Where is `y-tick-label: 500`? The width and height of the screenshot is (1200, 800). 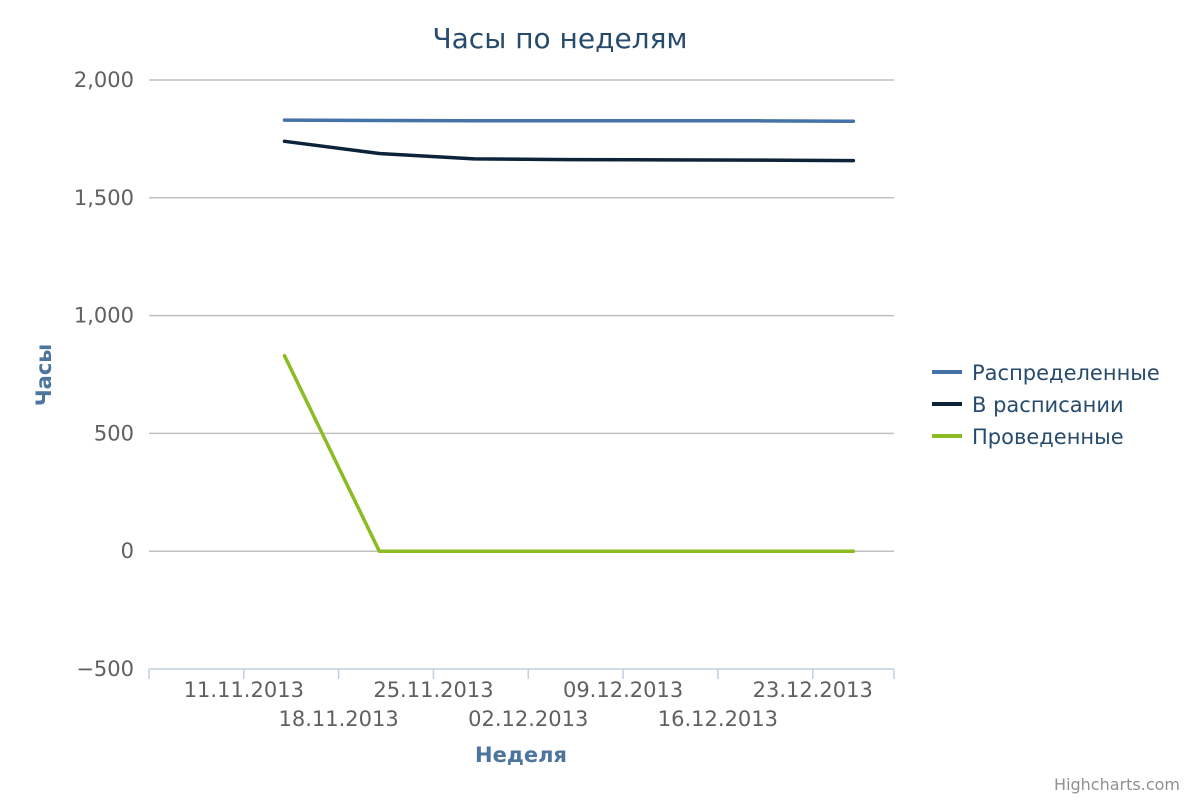
y-tick-label: 500 is located at coordinates (114, 433).